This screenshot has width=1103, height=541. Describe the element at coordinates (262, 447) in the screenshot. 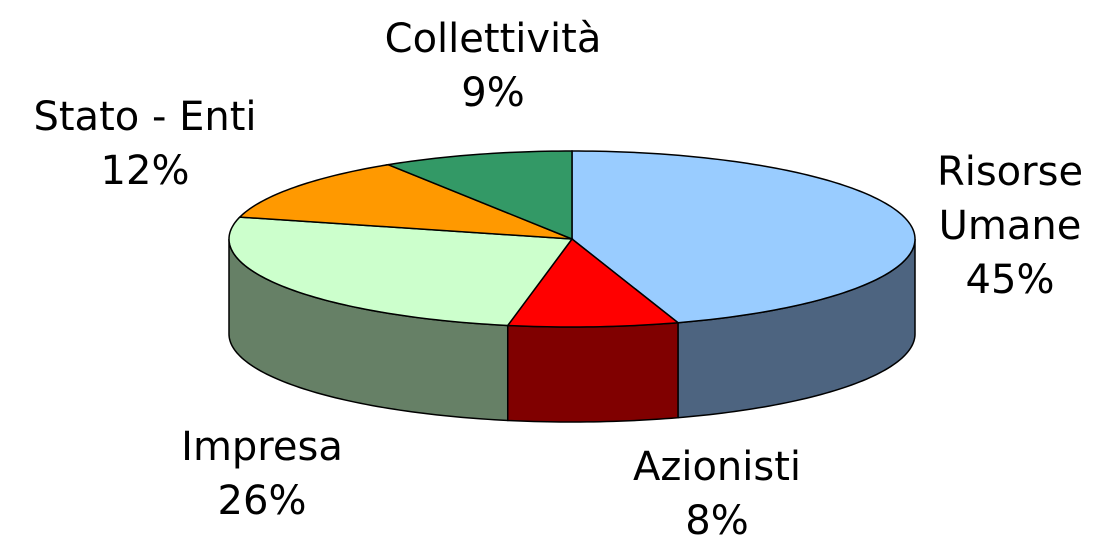

I see `slice-name: Impresa` at that location.